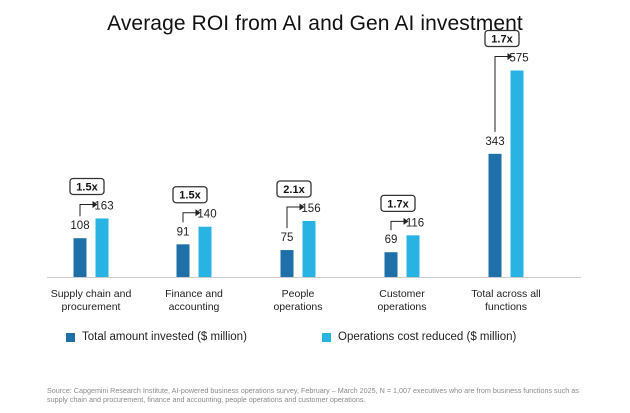 The height and width of the screenshot is (413, 630). What do you see at coordinates (194, 300) in the screenshot?
I see `category-label: Finance and accounting` at bounding box center [194, 300].